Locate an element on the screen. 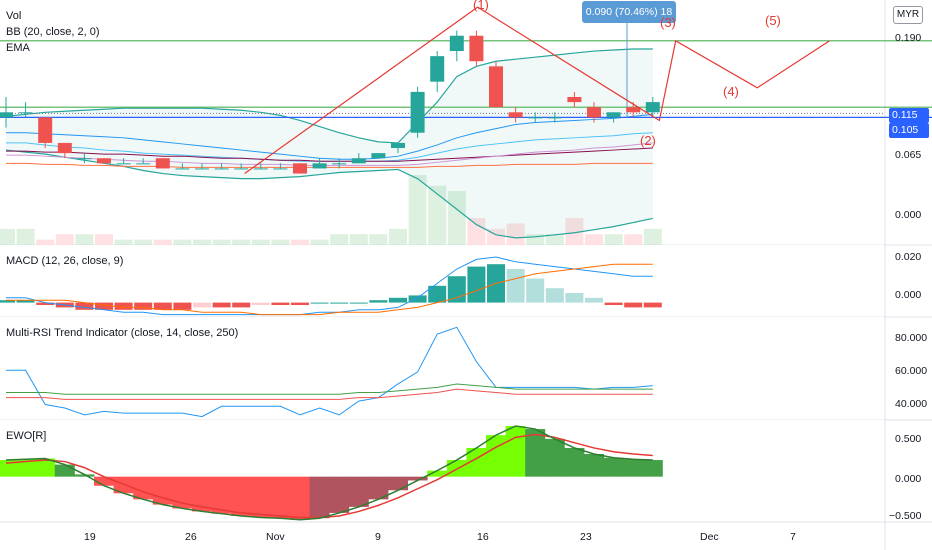  x-tick-16: 16 is located at coordinates (483, 537).